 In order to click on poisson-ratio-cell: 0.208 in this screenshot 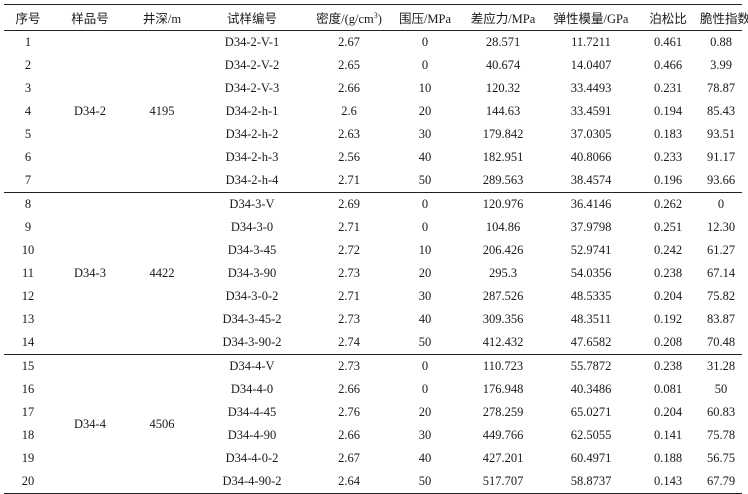, I will do `click(668, 343)`.